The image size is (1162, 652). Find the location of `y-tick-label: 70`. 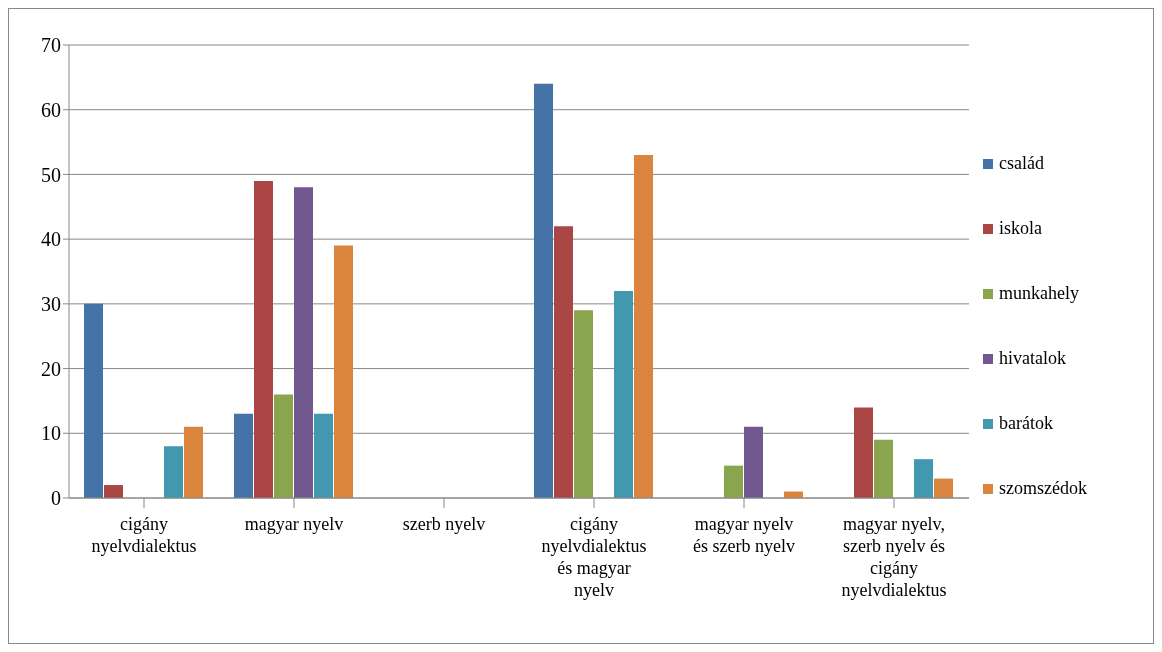

y-tick-label: 70 is located at coordinates (51, 45).